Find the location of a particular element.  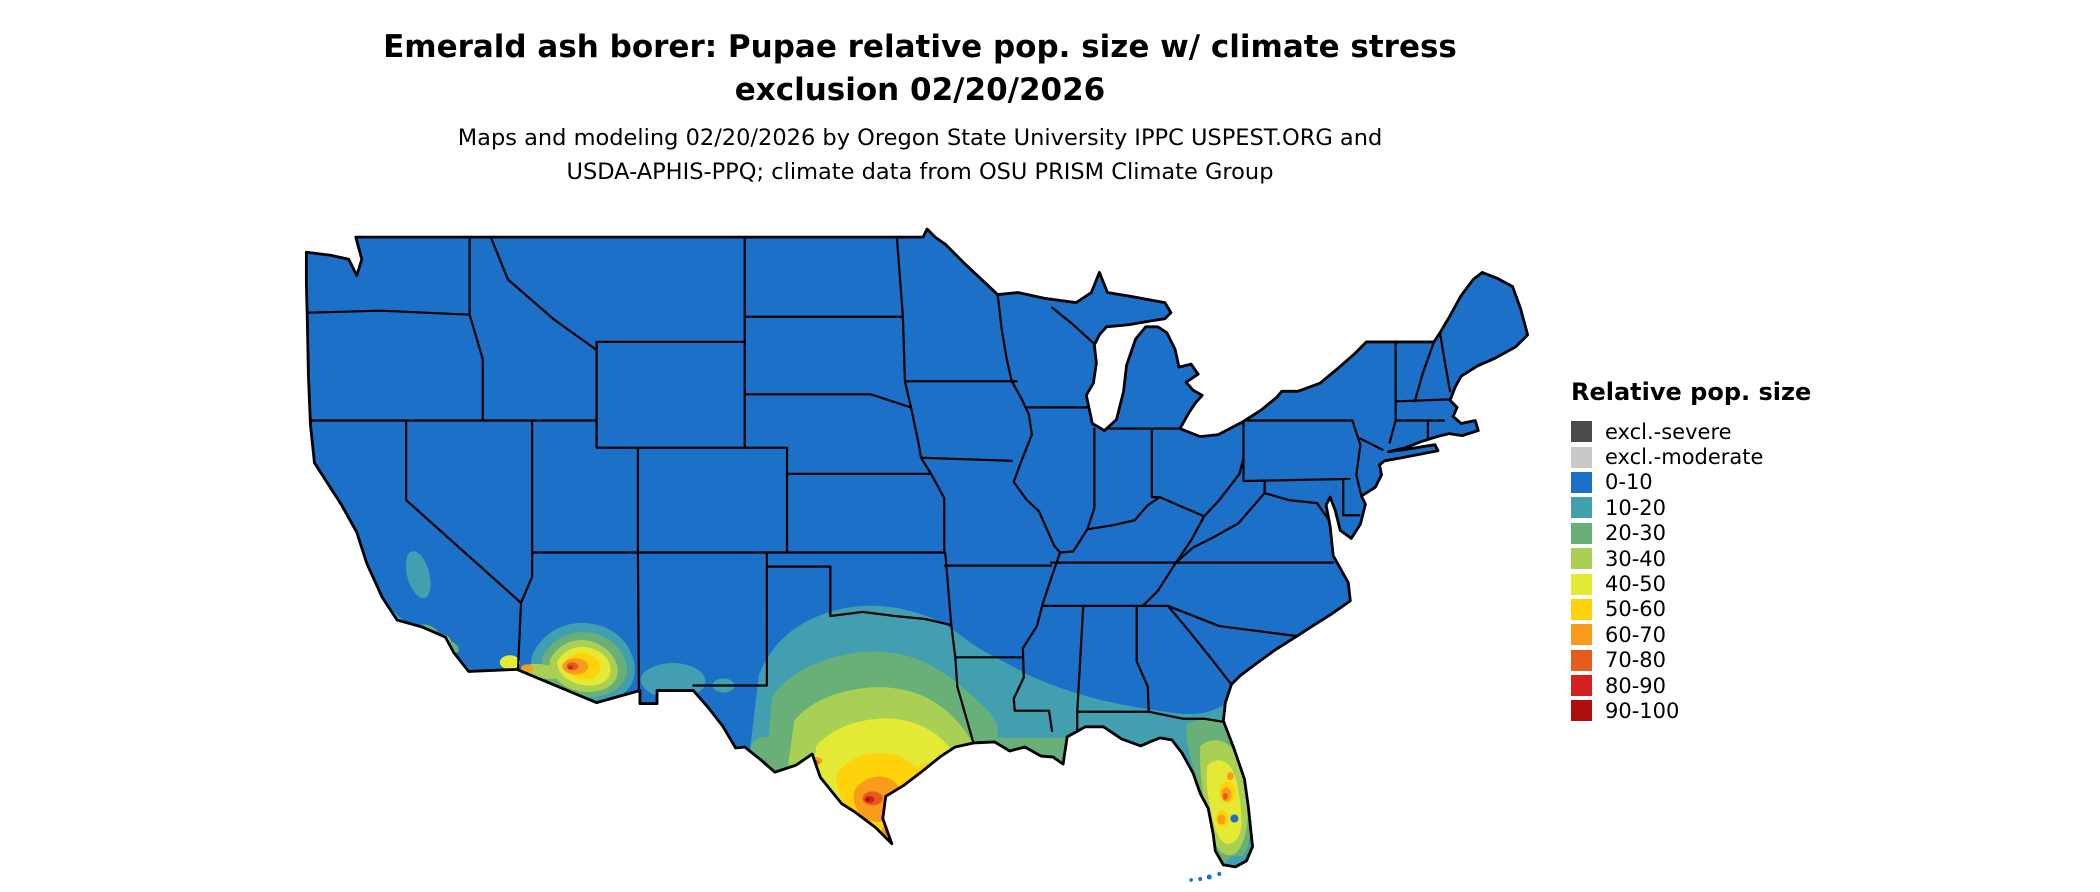

florida-keys is located at coordinates (1205, 876).